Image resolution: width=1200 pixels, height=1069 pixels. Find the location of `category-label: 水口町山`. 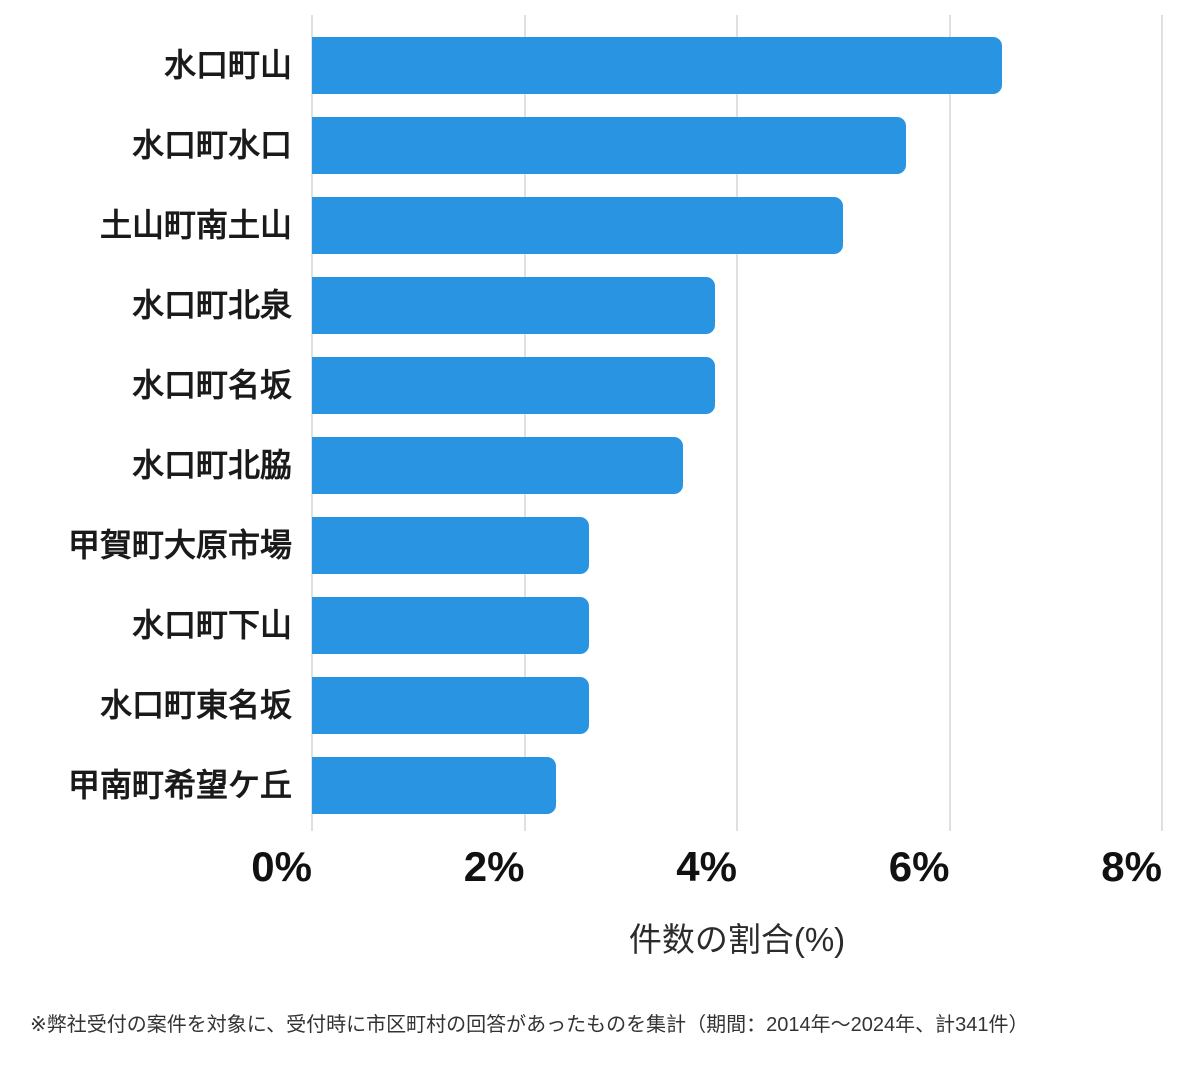

category-label: 水口町山 is located at coordinates (227, 65).